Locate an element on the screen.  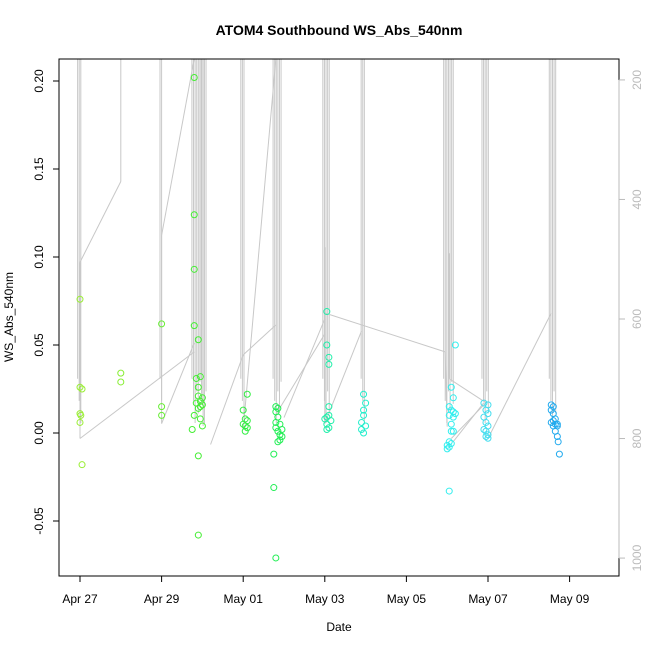
x-tick-label: May 03 is located at coordinates (325, 599).